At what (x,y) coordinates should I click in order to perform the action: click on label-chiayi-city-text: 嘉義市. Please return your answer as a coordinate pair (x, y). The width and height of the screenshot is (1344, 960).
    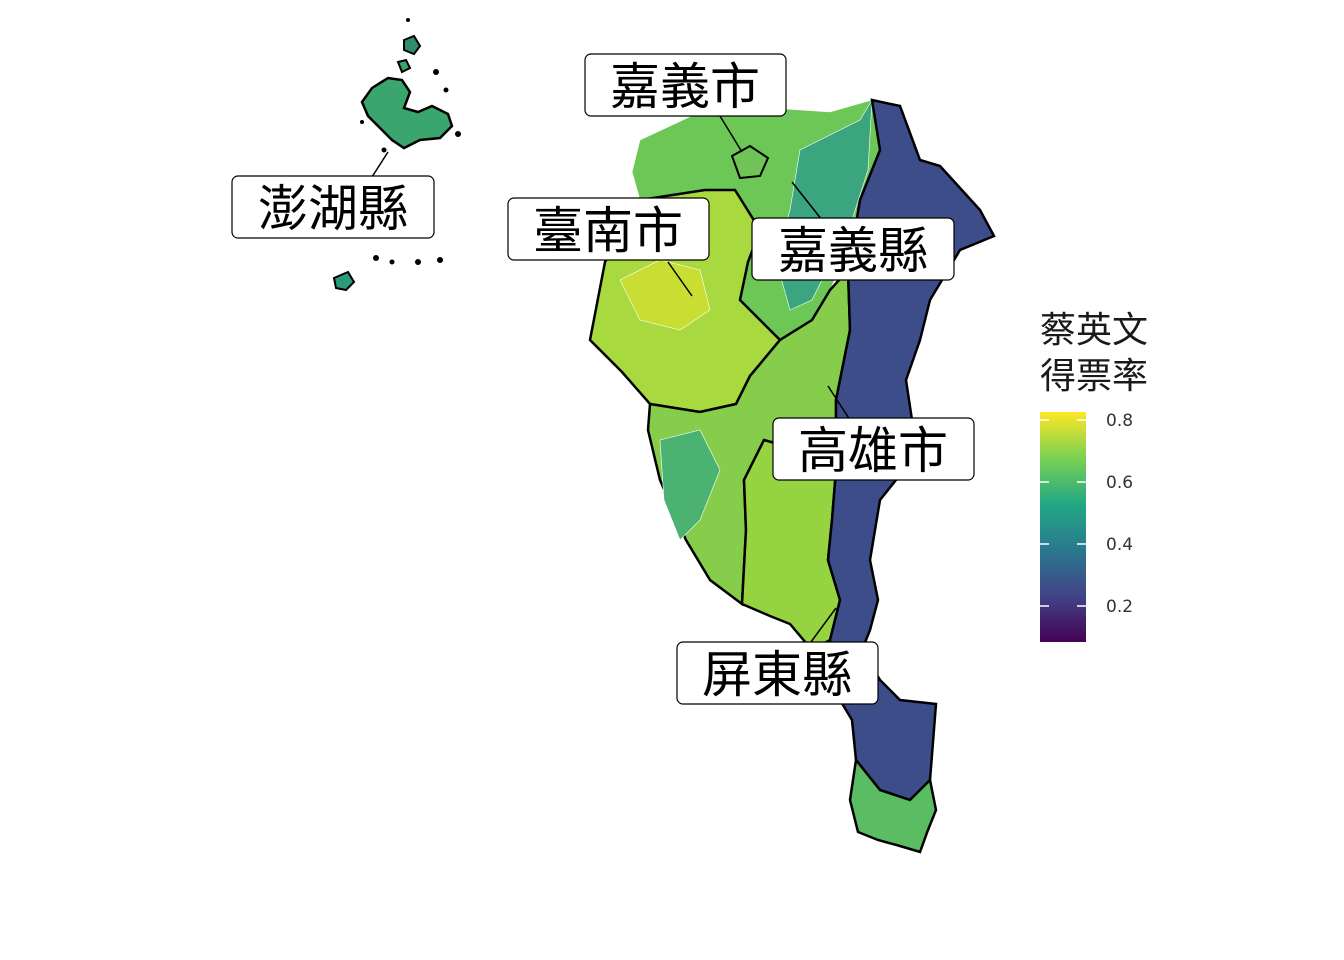
    Looking at the image, I should click on (685, 87).